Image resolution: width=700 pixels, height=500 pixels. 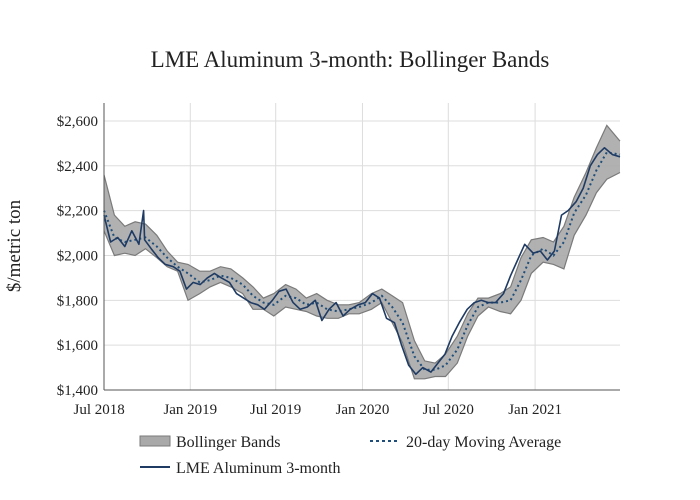 I want to click on x-tick-label: Jan 2019, so click(x=190, y=410).